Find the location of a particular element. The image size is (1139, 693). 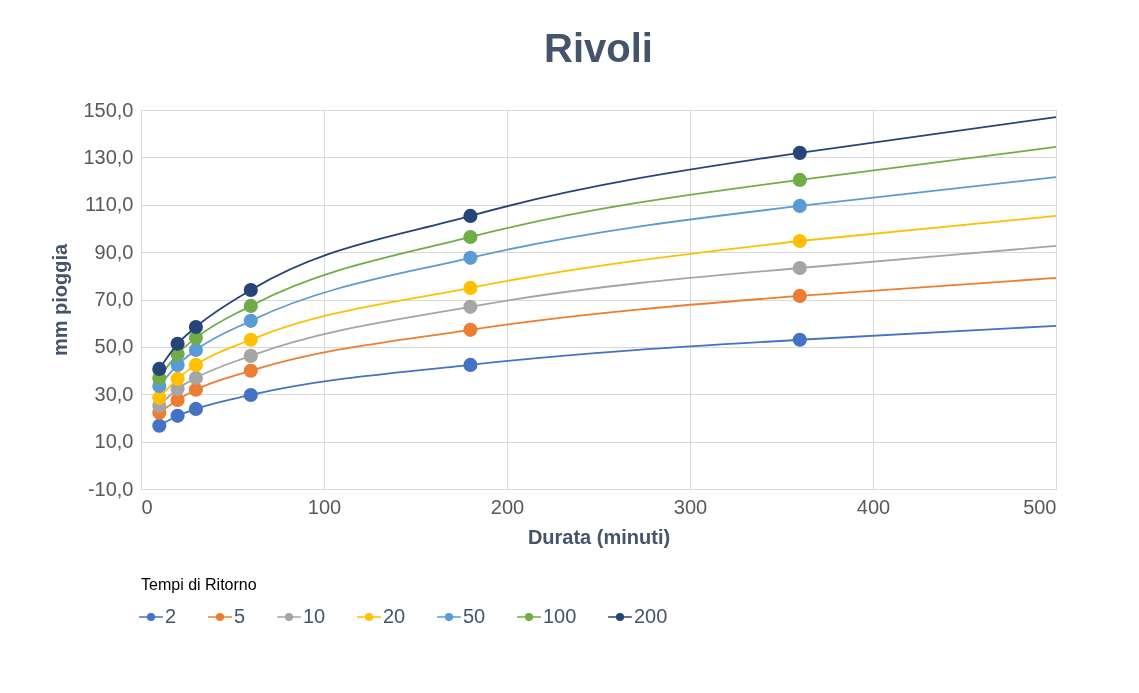

legend-label: 20 is located at coordinates (394, 616).